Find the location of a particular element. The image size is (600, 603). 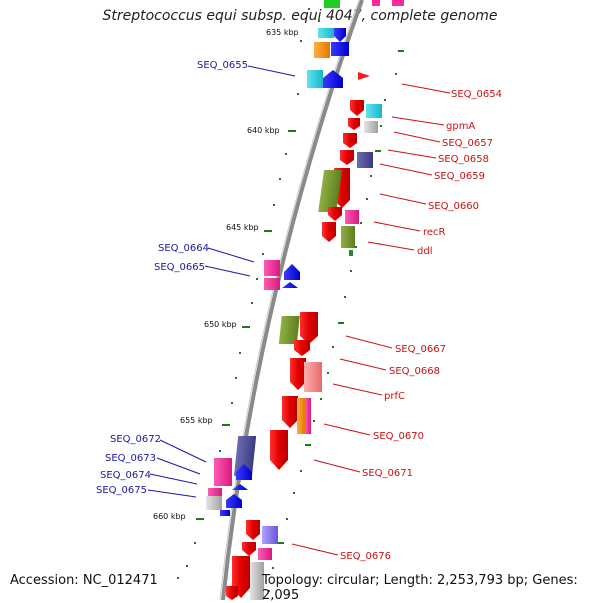

gene-label-left: SEQ_0673 is located at coordinates (130, 458).